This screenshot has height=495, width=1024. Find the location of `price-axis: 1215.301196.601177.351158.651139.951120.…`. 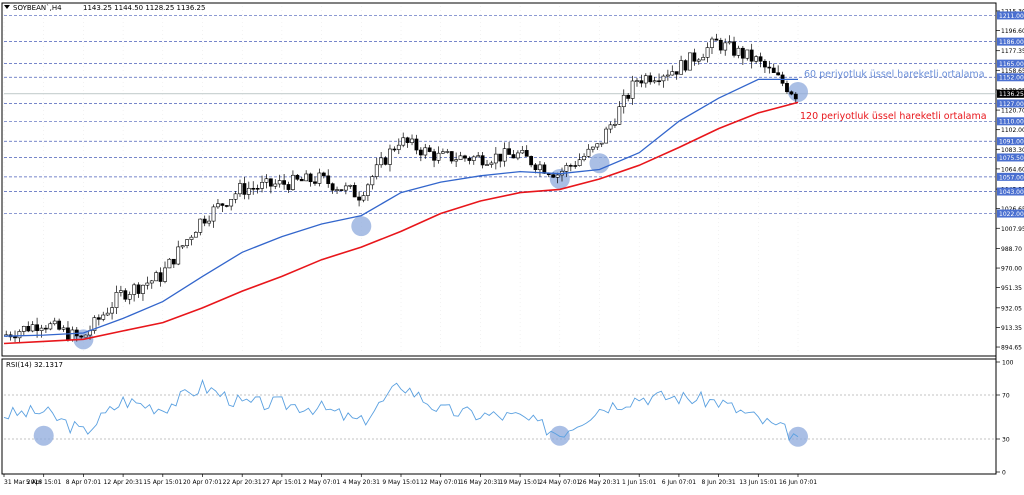

price-axis: 1215.301196.601177.351158.651139.951120.… is located at coordinates (1010, 180).